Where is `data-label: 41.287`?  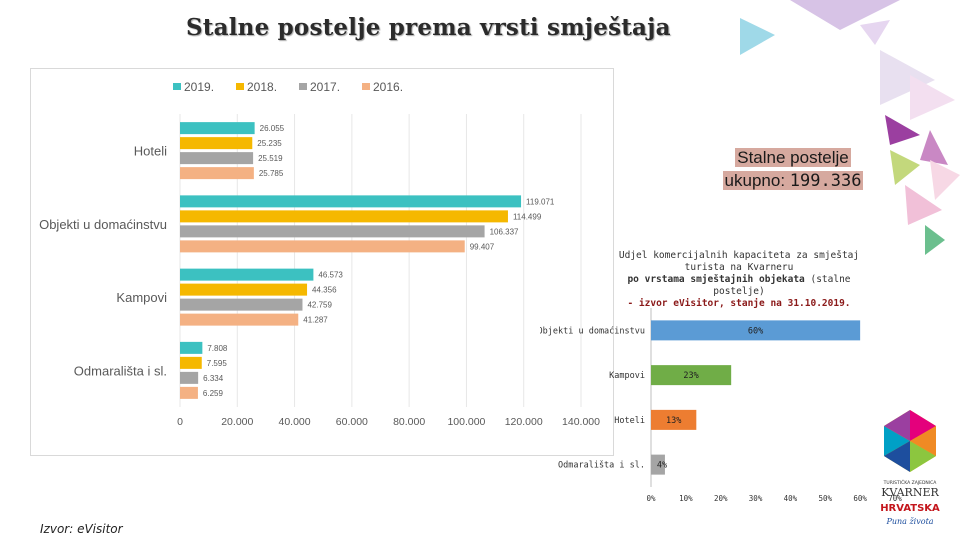
data-label: 41.287 is located at coordinates (315, 320).